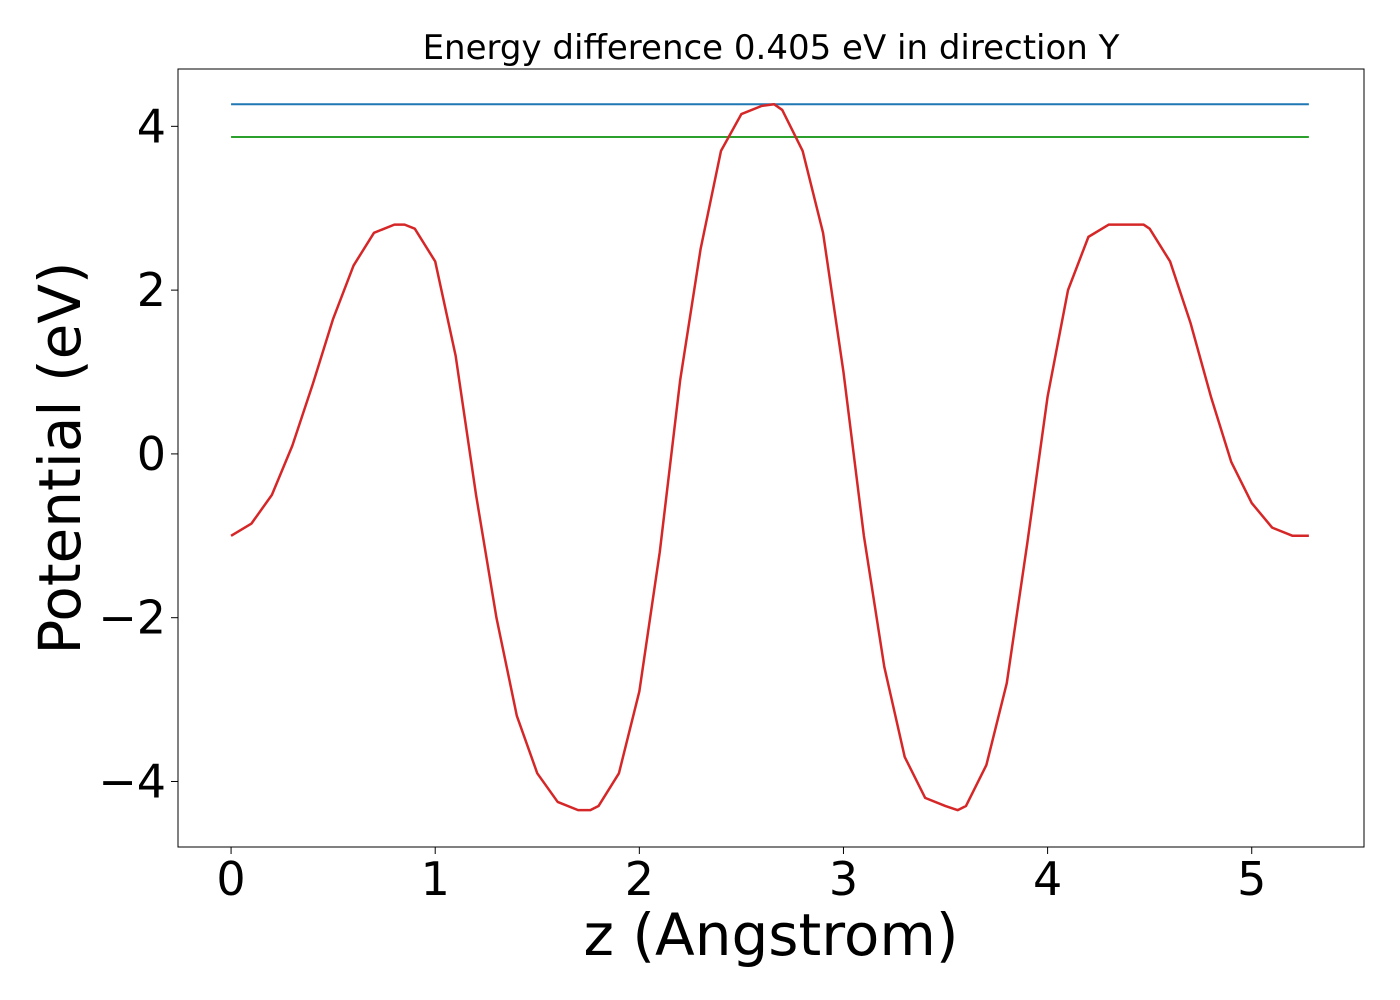 This screenshot has height=1000, width=1400. What do you see at coordinates (771, 935) in the screenshot?
I see `x-axis-label: z (Angstrom)` at bounding box center [771, 935].